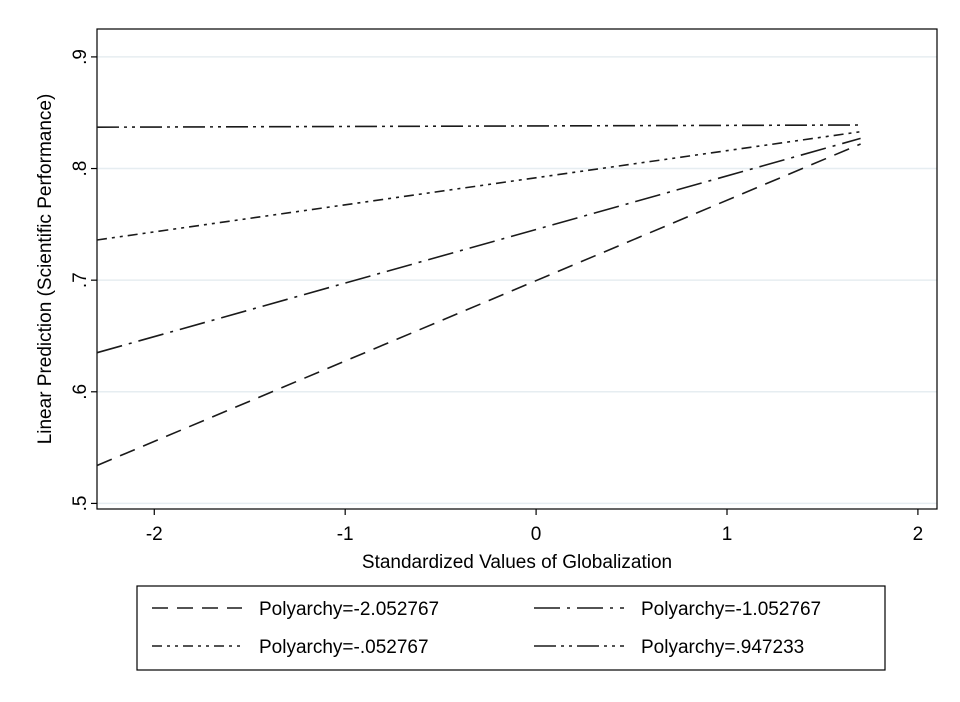  I want to click on x-tick-label: -2, so click(154, 534).